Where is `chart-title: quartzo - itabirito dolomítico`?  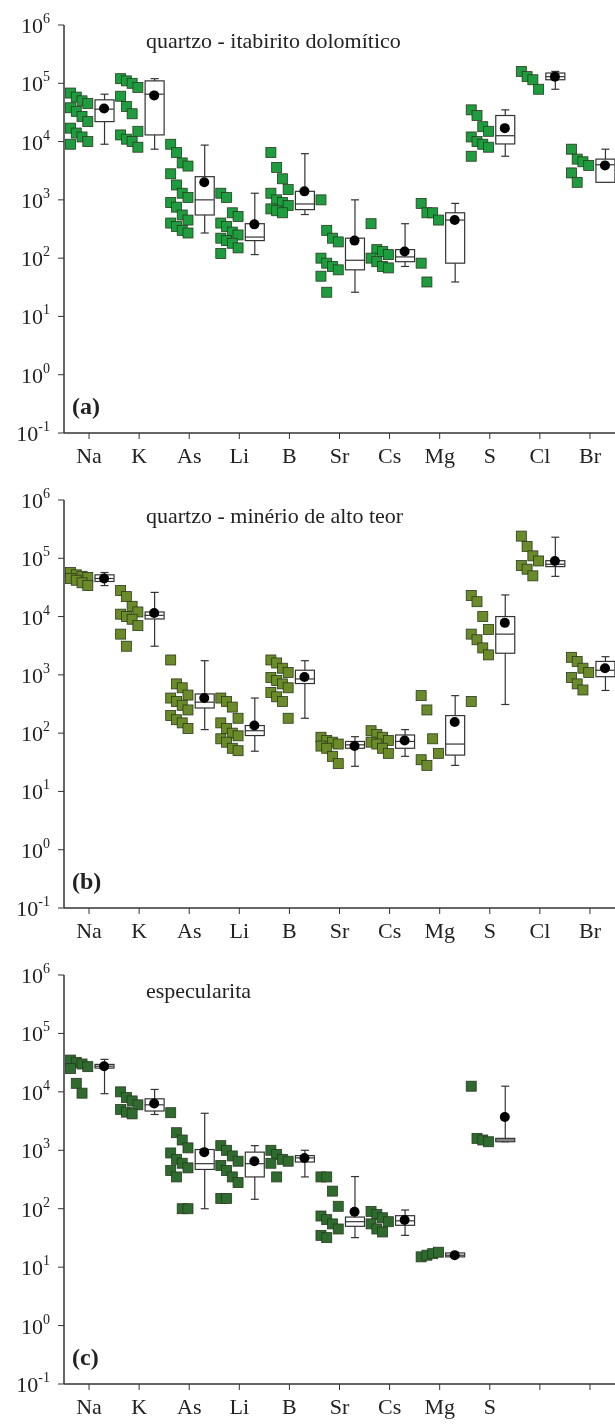
chart-title: quartzo - itabirito dolomítico is located at coordinates (273, 40).